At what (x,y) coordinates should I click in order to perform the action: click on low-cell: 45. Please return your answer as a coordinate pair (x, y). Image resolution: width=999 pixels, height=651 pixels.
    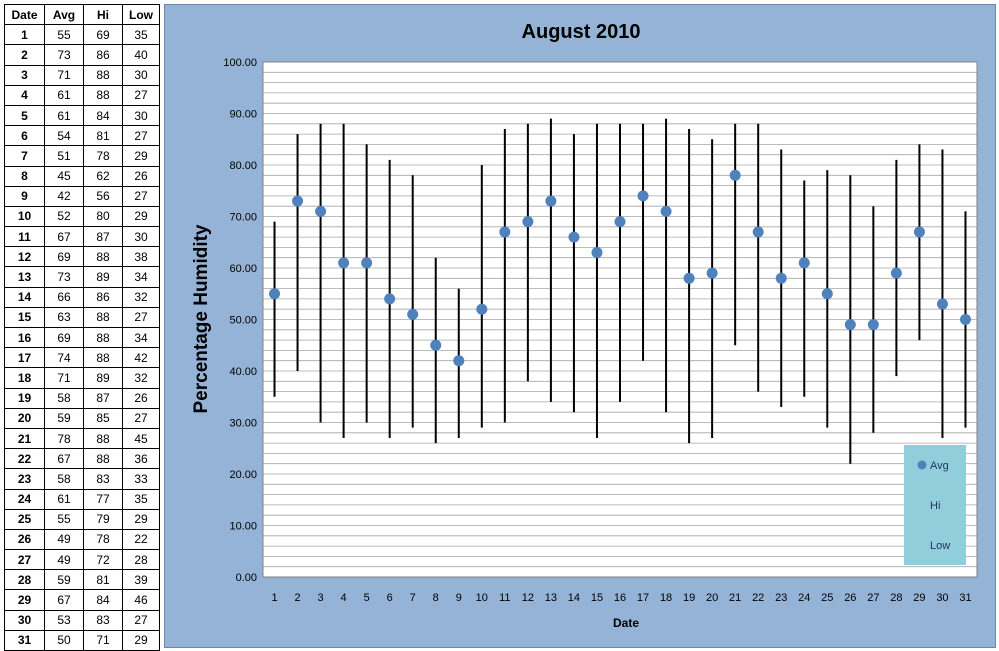
    Looking at the image, I should click on (141, 438).